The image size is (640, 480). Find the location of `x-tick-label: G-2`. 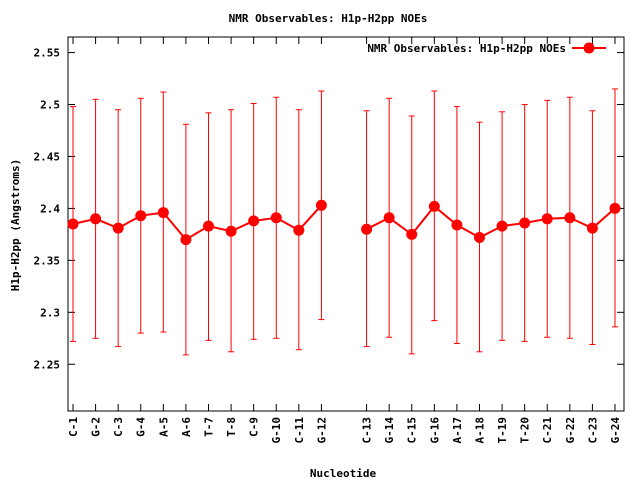

x-tick-label: G-2 is located at coordinates (96, 427).